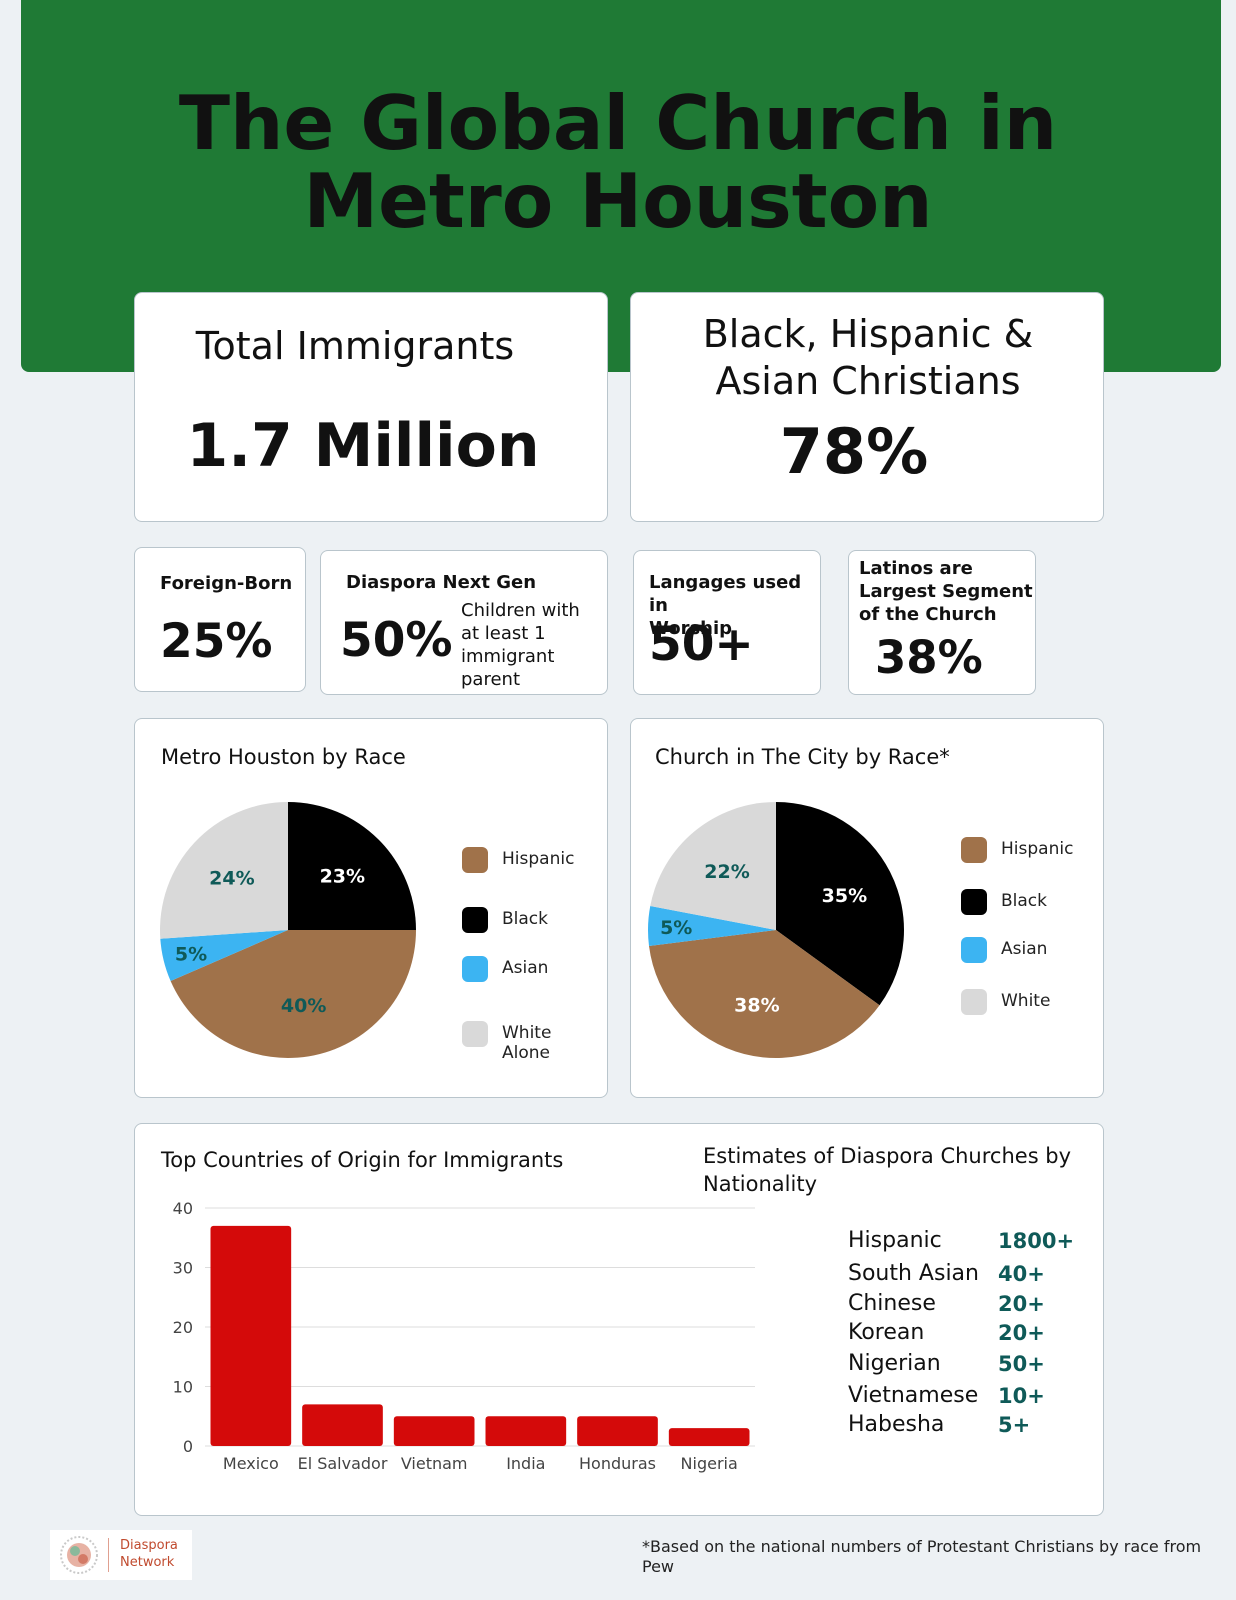  Describe the element at coordinates (916, 568) in the screenshot. I see `latinos-label-line-1: Latinos are` at that location.